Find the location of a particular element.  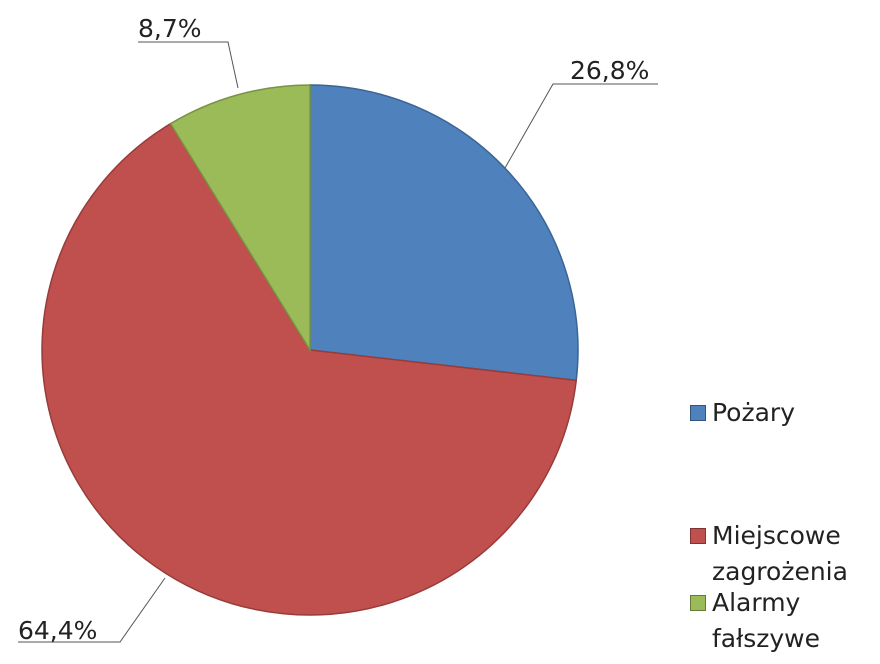

legend-item: Alarmy fałszywe is located at coordinates (780, 621).